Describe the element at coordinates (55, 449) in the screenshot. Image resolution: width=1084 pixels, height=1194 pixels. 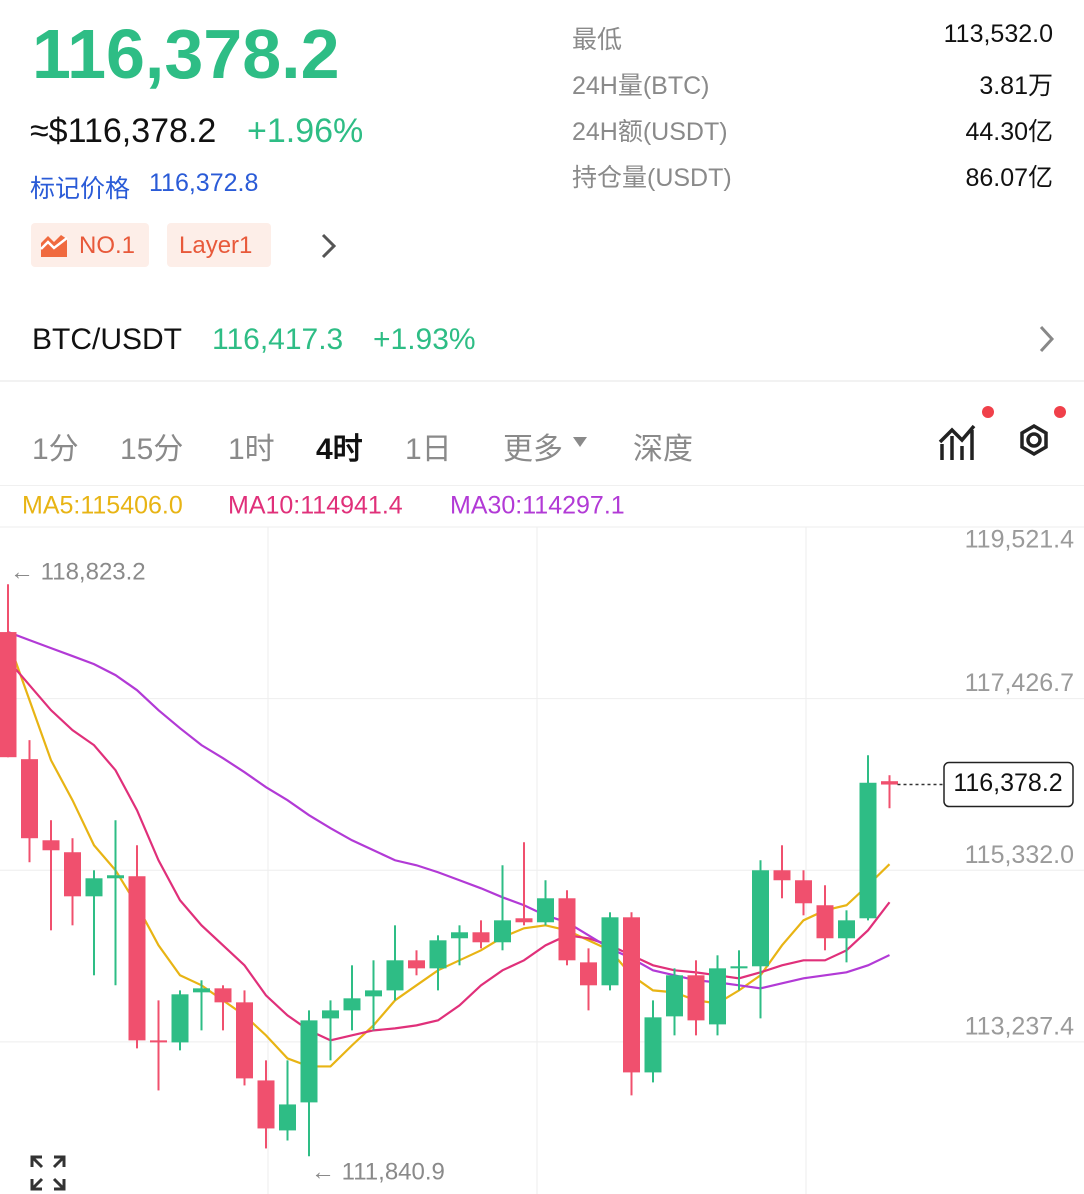
I see `timeframe-tab: 1分` at that location.